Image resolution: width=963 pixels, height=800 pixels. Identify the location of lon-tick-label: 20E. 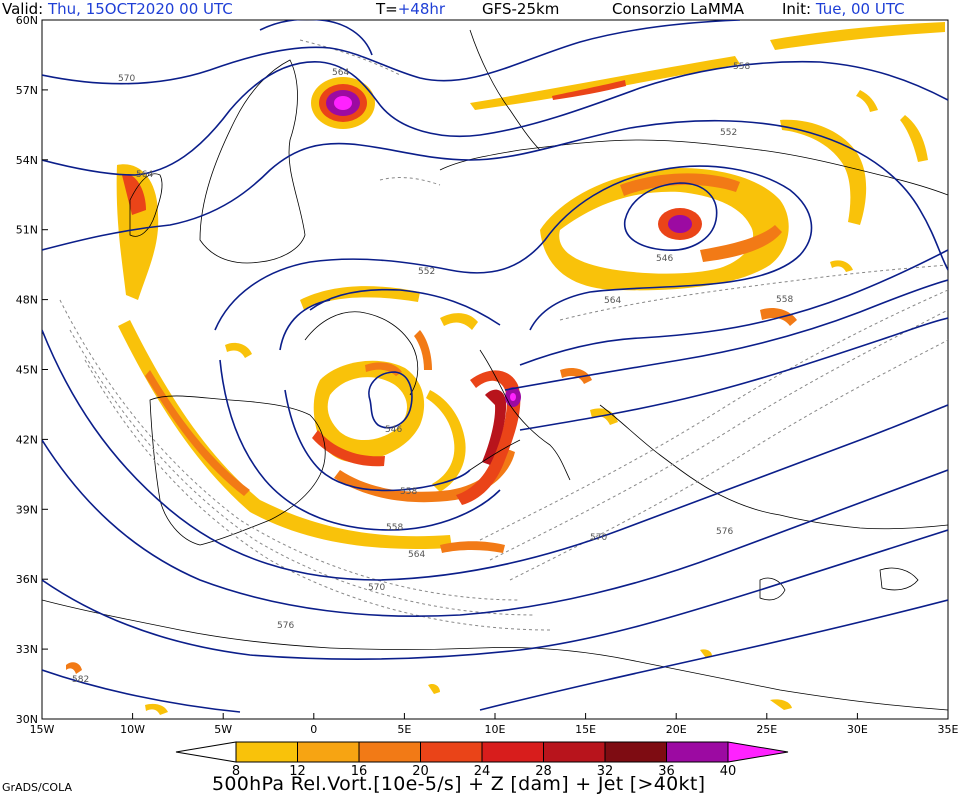
(676, 729).